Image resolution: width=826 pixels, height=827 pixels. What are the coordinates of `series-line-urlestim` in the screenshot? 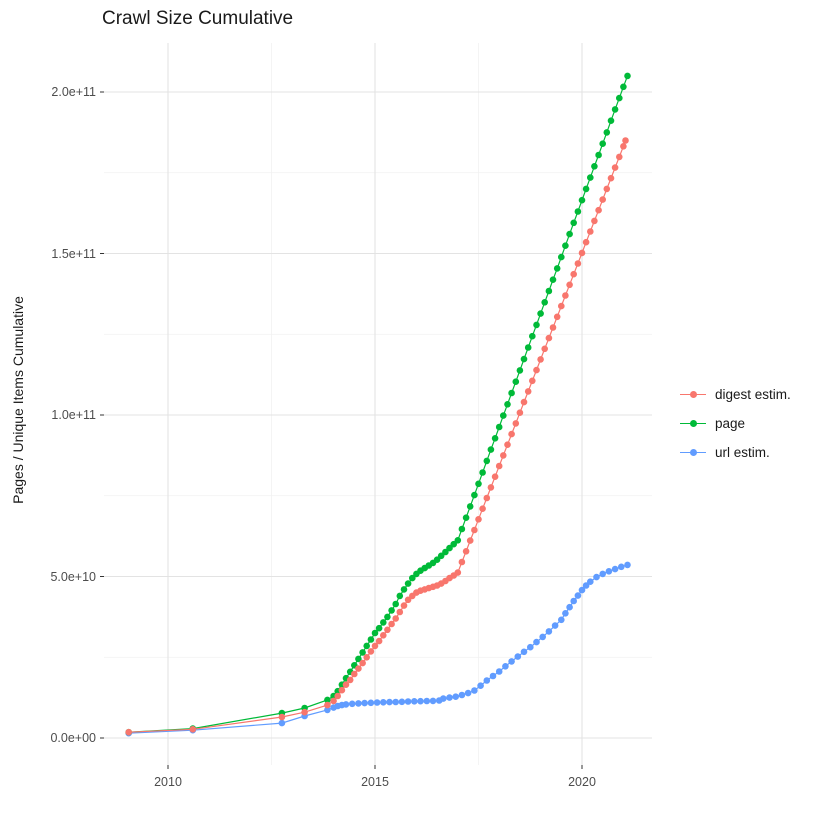 It's located at (378, 649).